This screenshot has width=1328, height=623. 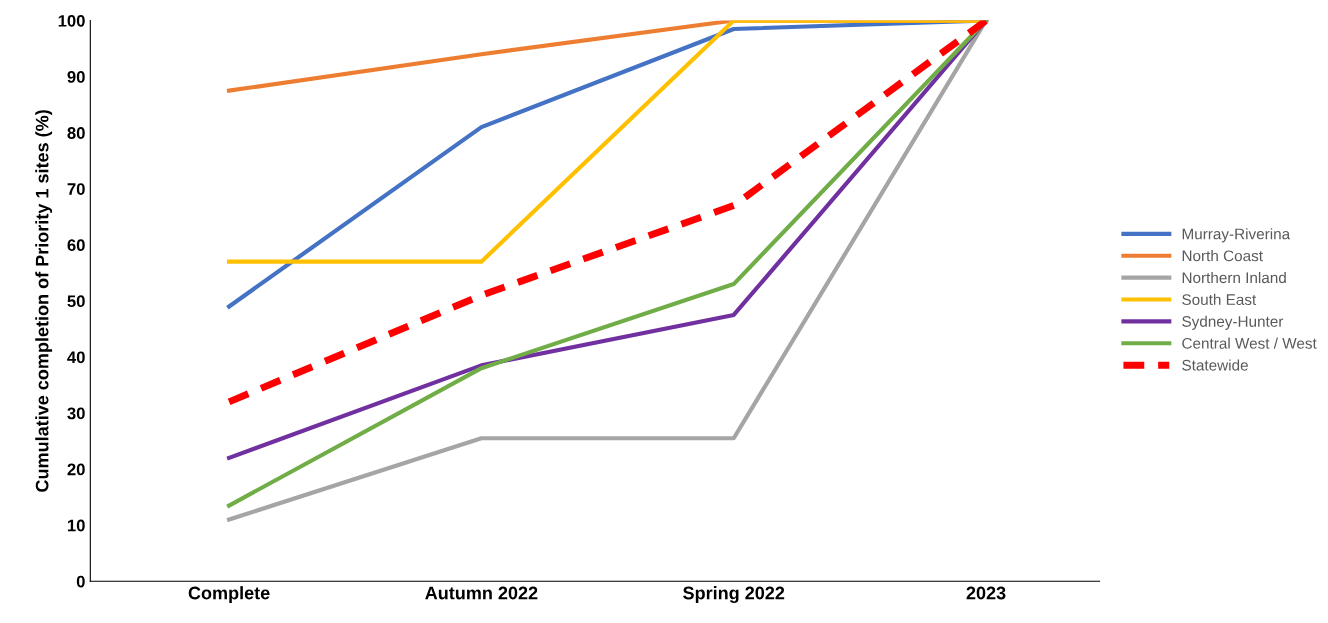 What do you see at coordinates (76, 301) in the screenshot?
I see `y-tick-label: 50` at bounding box center [76, 301].